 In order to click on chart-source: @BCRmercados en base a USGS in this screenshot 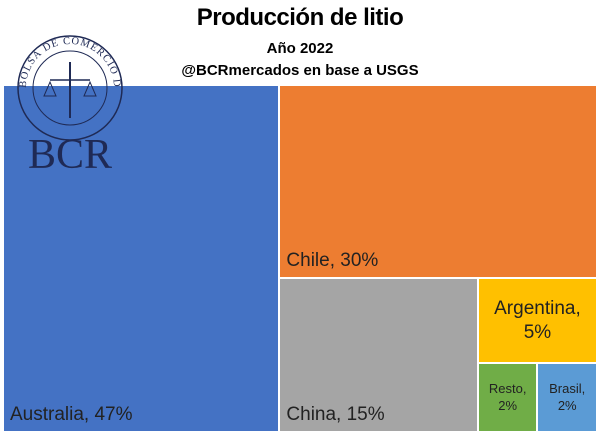, I will do `click(300, 70)`.